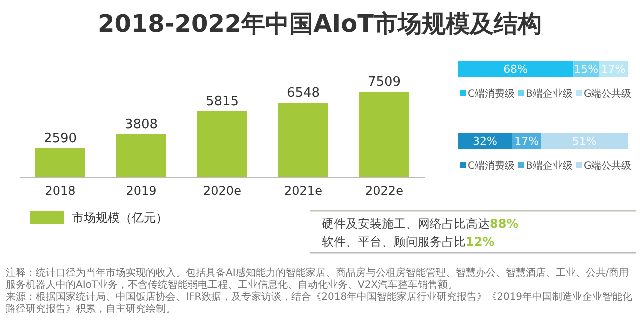 This screenshot has height=334, width=640. What do you see at coordinates (60, 191) in the screenshot?
I see `x-tick-label: 2018` at bounding box center [60, 191].